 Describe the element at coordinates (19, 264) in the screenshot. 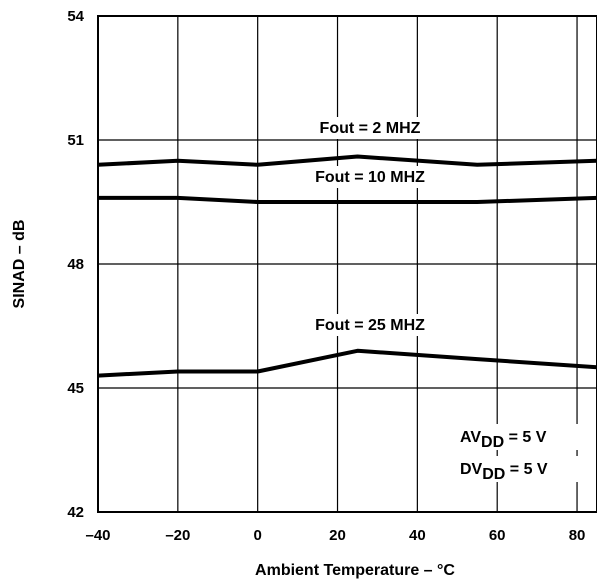

I see `y-axis-label: SINAD – dB` at that location.